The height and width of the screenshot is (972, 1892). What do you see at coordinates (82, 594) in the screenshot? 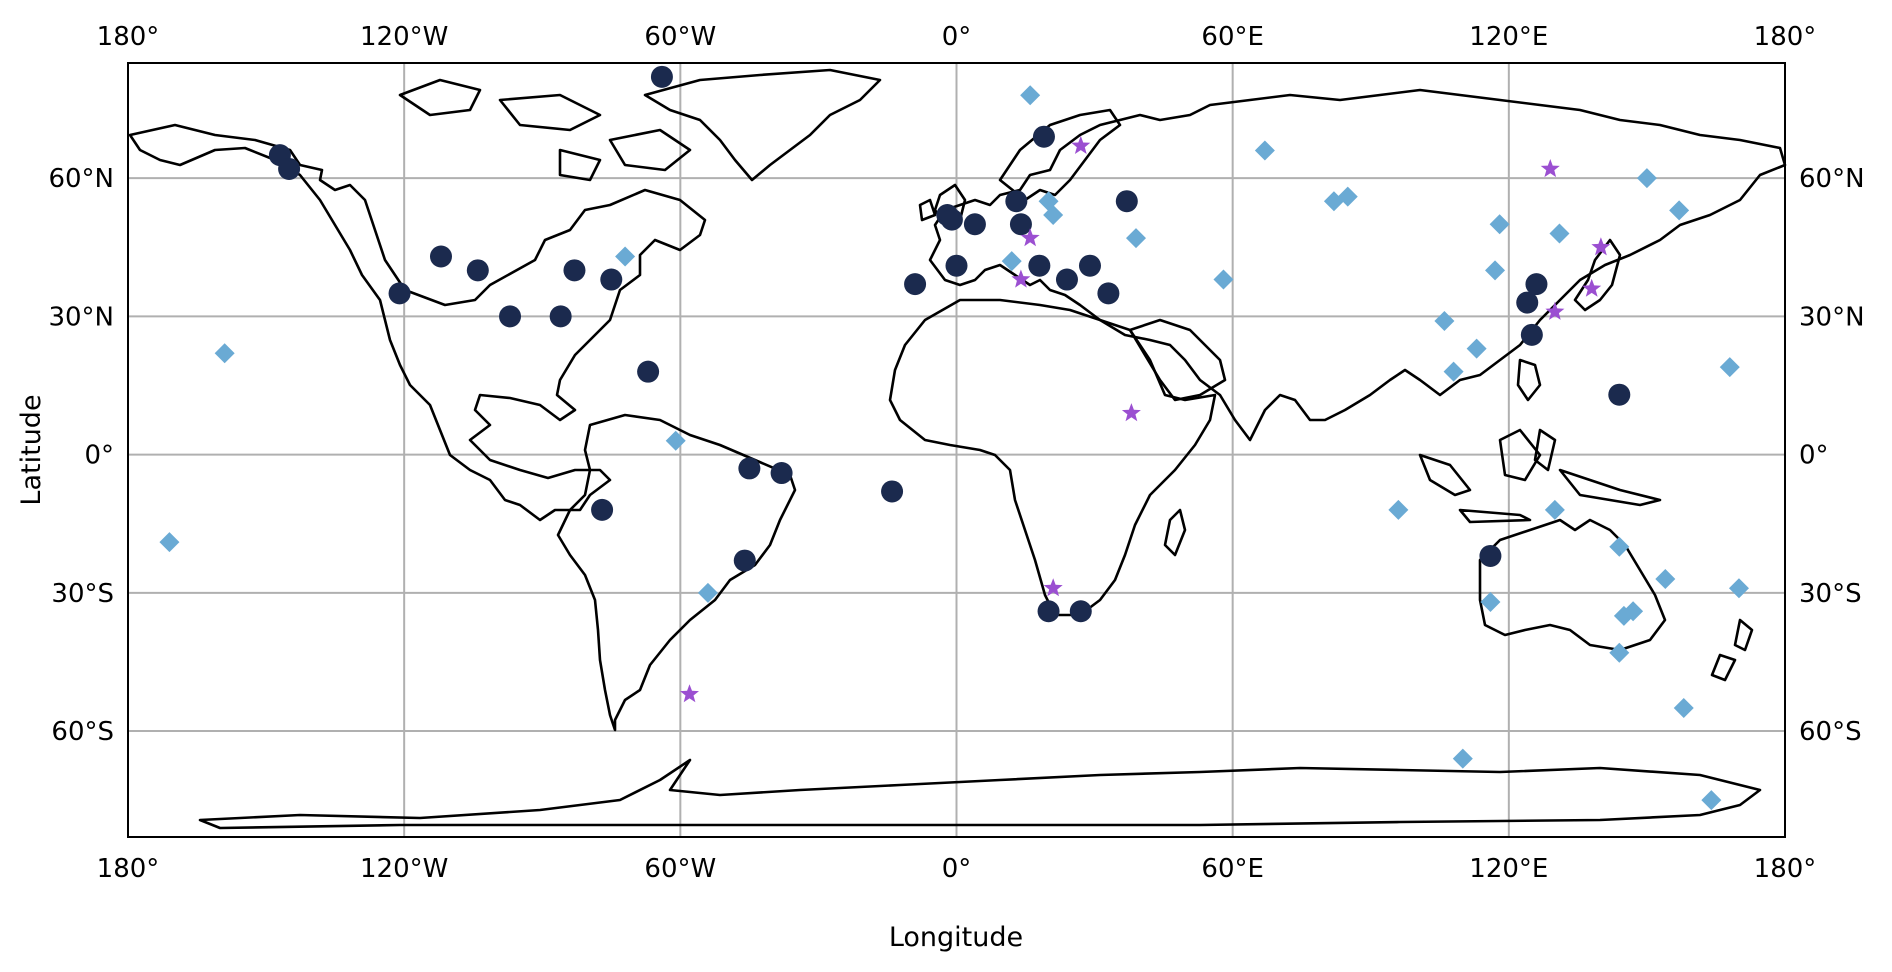
I see `y-tick-label-left: 30°S` at bounding box center [82, 594].